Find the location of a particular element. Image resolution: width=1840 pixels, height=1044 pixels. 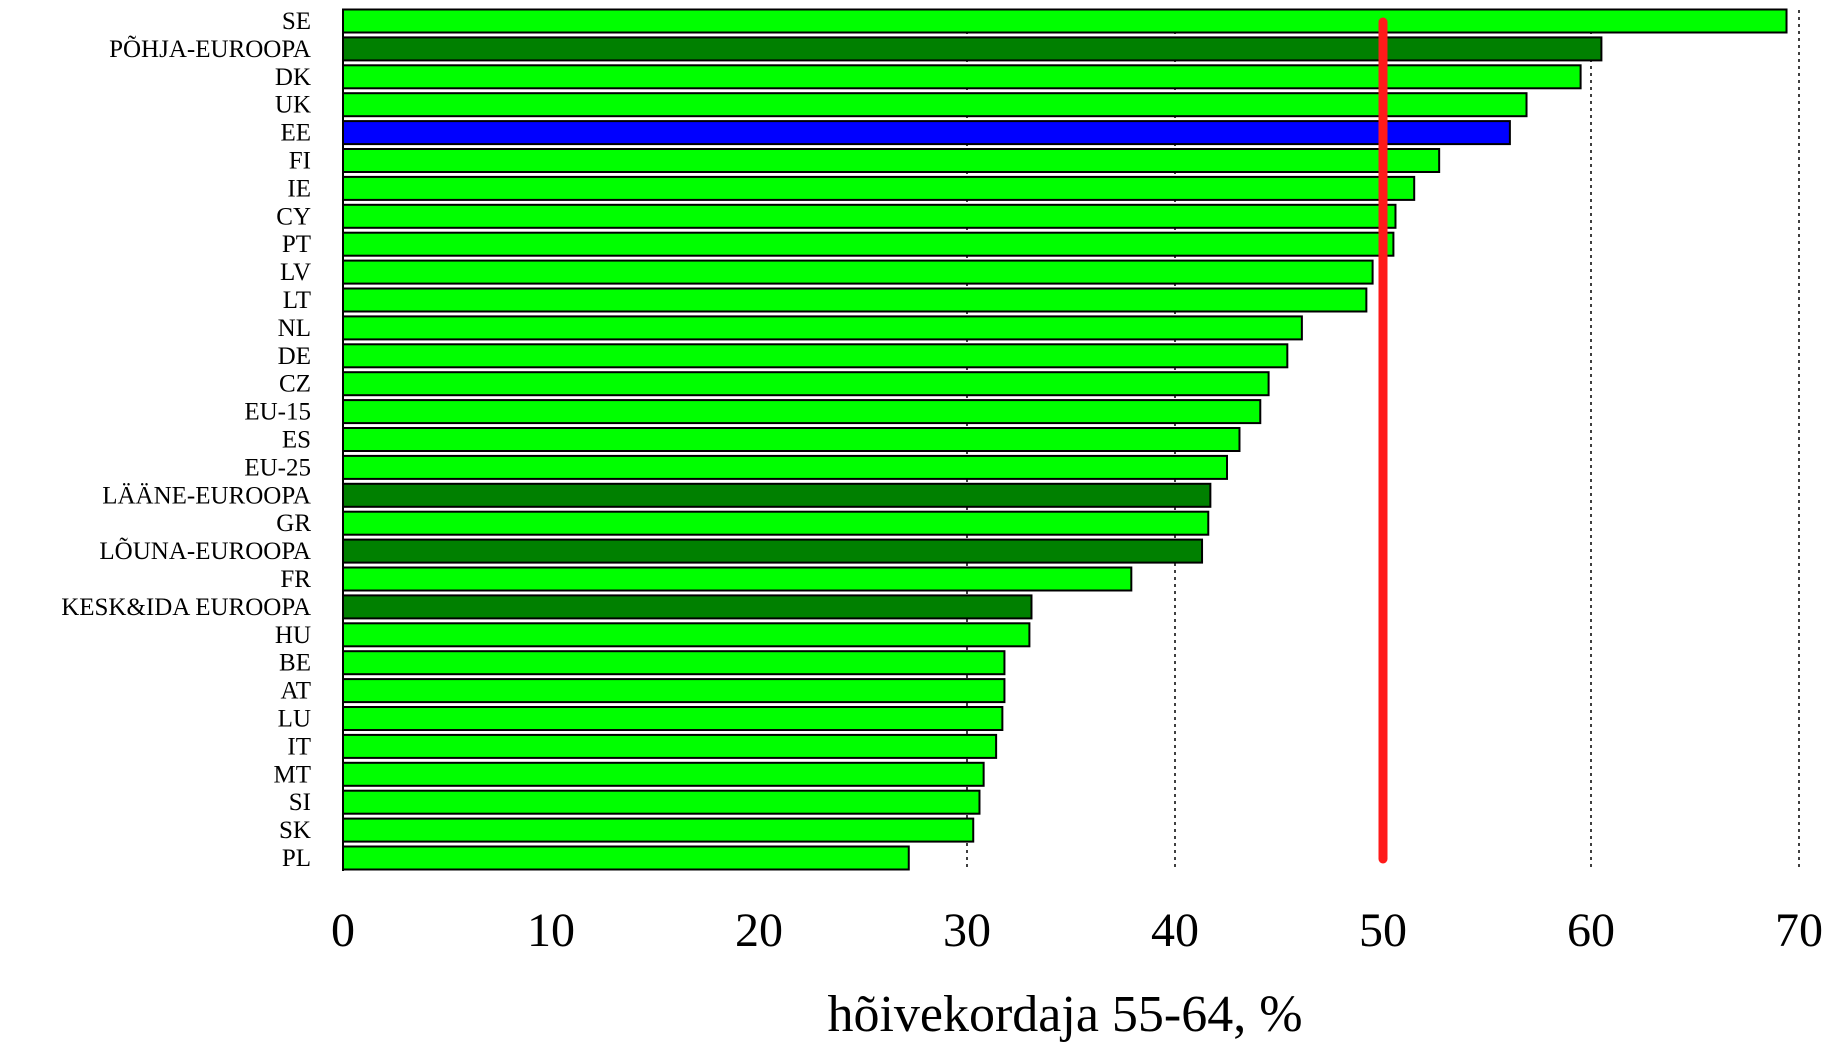

x-tick-labels: 0 10 20 30 40 50 60 70 is located at coordinates (1077, 930).